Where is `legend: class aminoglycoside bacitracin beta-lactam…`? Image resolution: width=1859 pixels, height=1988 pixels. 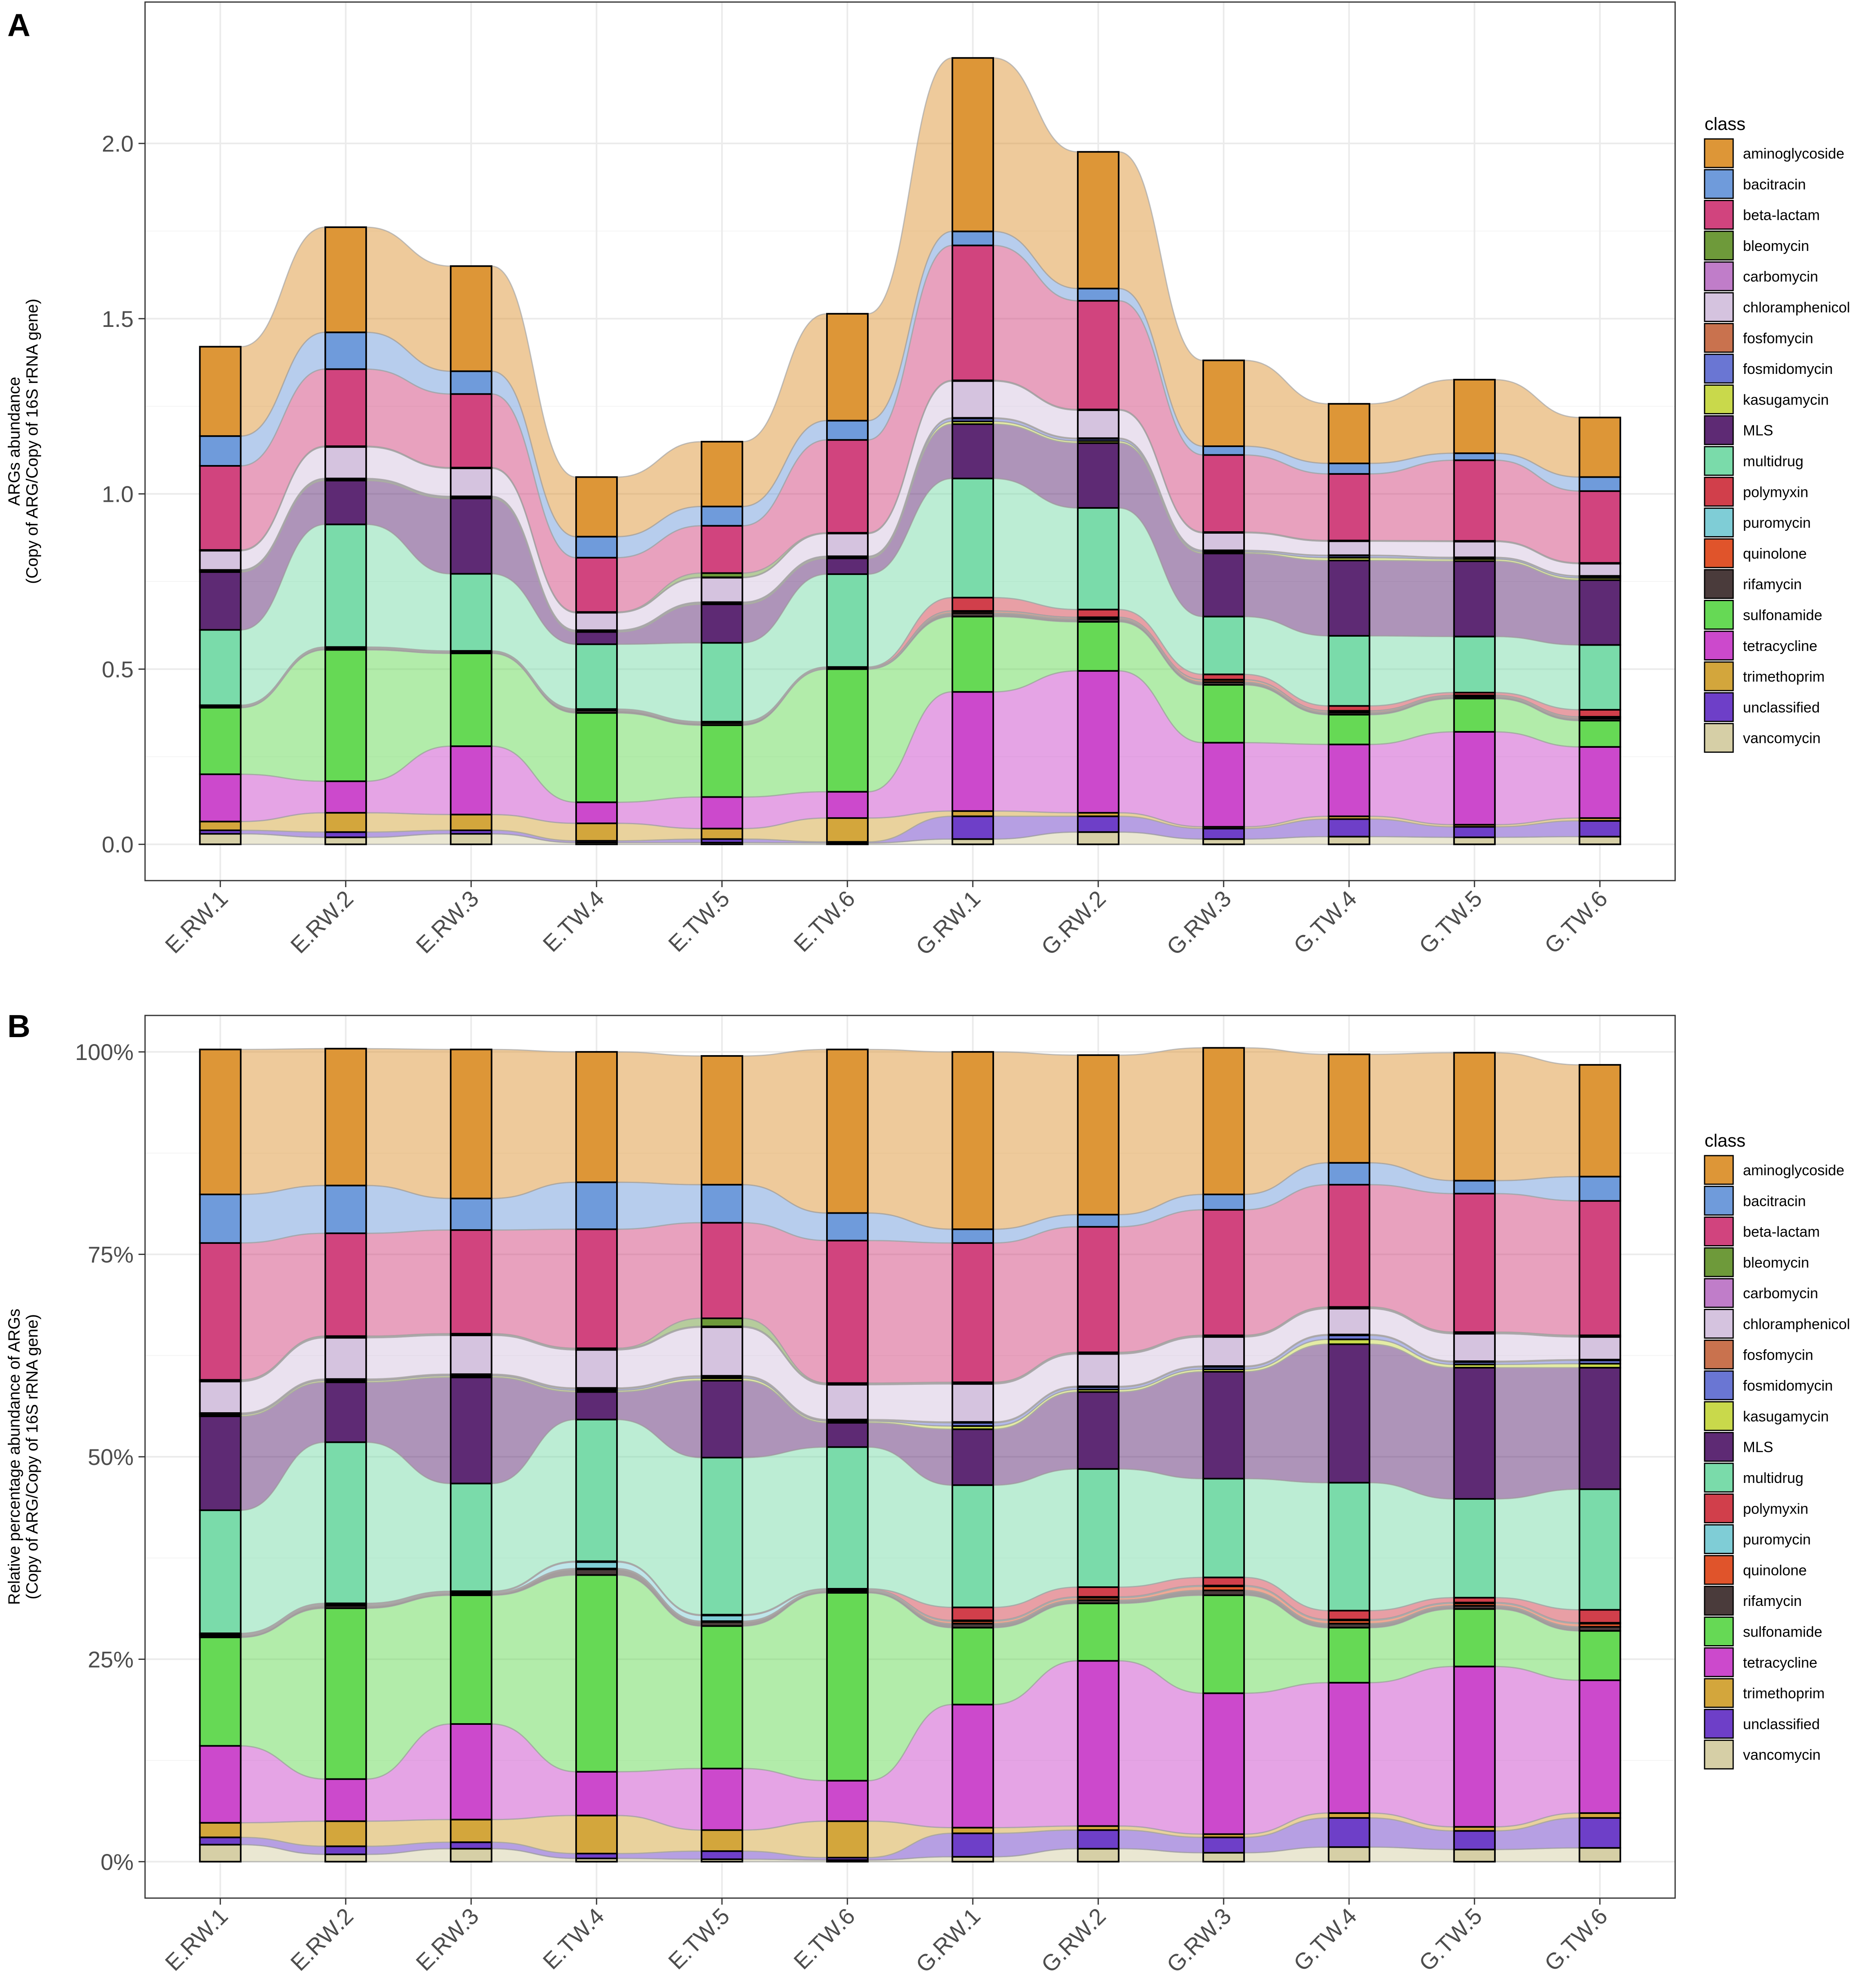 legend: class aminoglycoside bacitracin beta-lactam… is located at coordinates (1777, 1450).